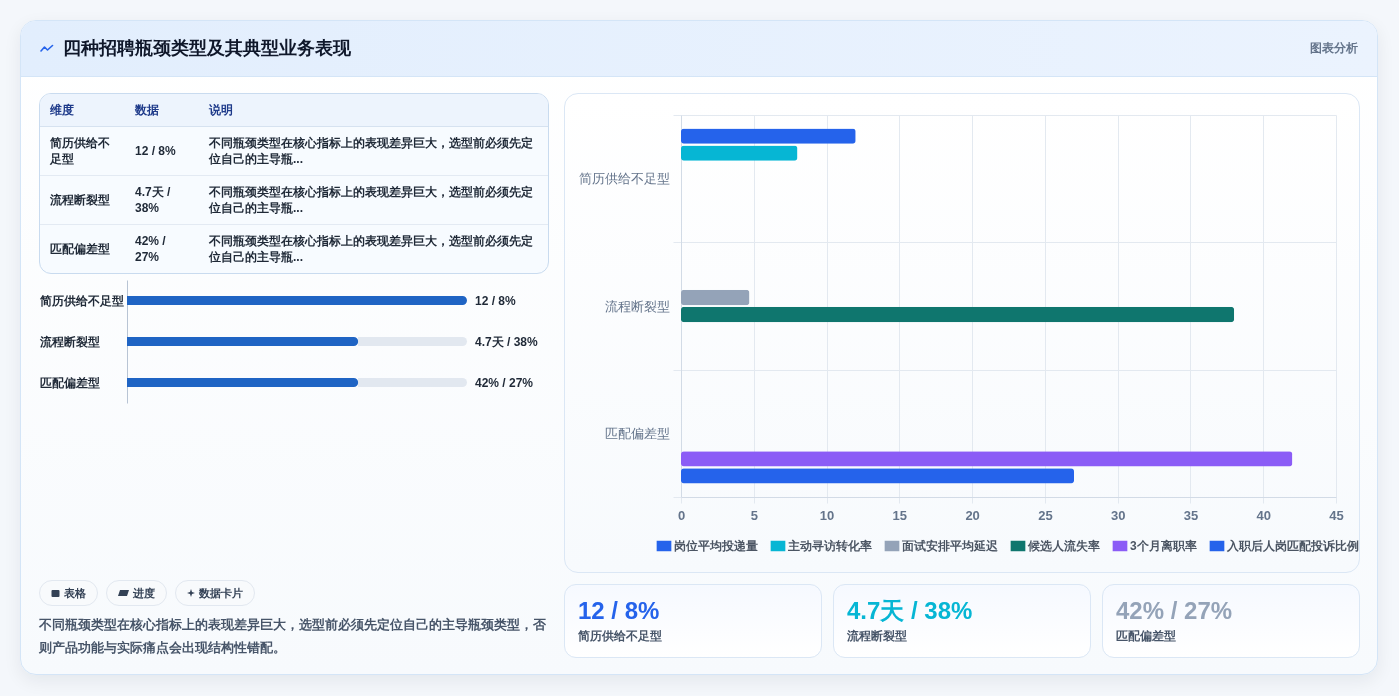 This screenshot has width=1399, height=696. Describe the element at coordinates (972, 515) in the screenshot. I see `x-tick-label: 20` at that location.